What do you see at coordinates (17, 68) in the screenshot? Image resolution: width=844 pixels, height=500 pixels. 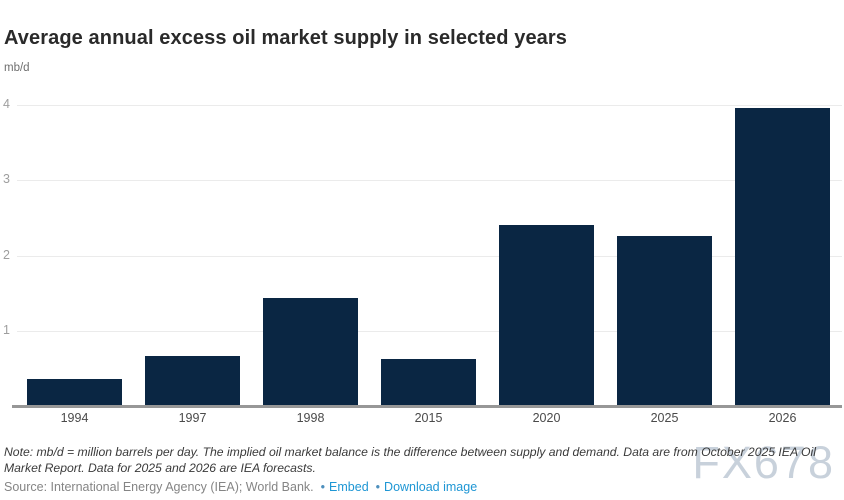 I see `y-axis-unit-label: mb/d` at bounding box center [17, 68].